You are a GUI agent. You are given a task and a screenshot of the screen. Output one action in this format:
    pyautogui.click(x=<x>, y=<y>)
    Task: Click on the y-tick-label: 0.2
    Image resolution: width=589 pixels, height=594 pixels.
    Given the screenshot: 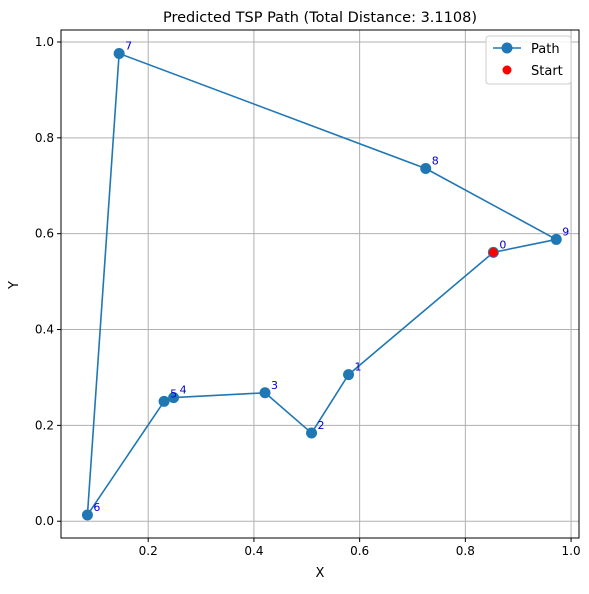 What is the action you would take?
    pyautogui.click(x=44, y=425)
    